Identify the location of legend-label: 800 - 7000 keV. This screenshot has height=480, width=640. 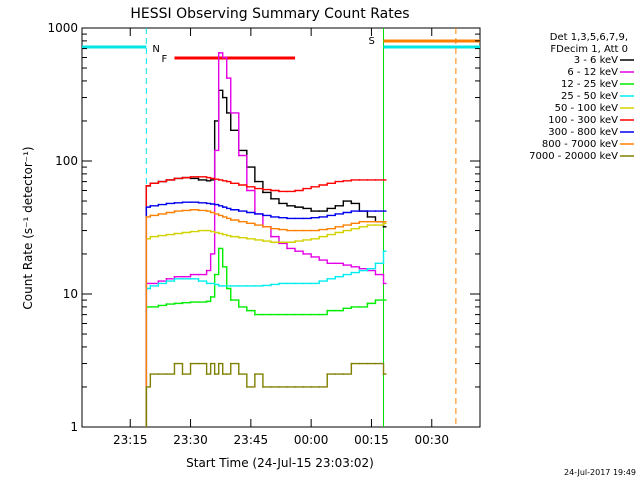
(580, 144).